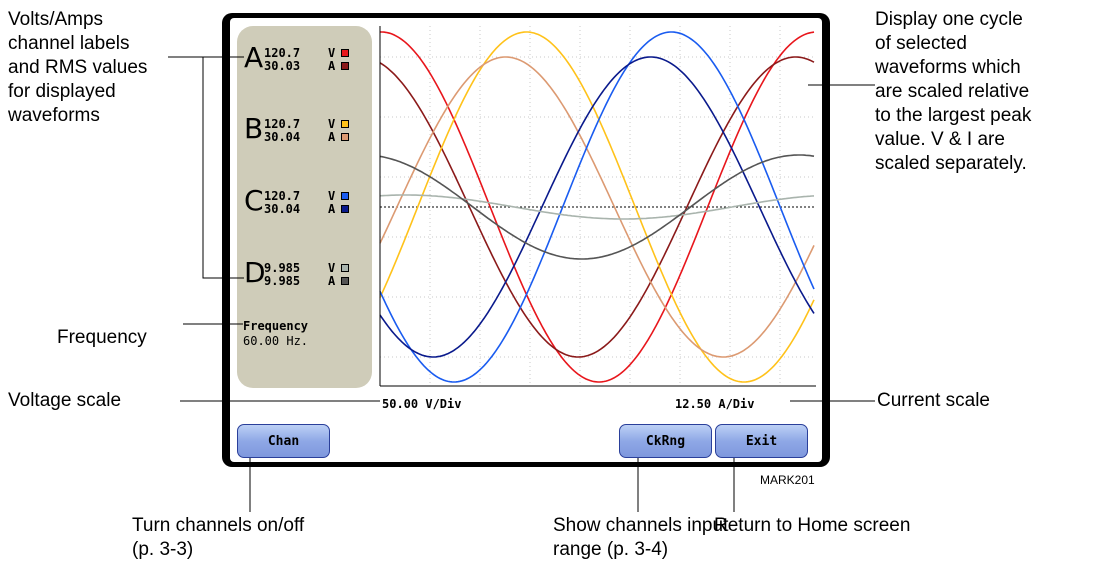 The height and width of the screenshot is (573, 1099). Describe the element at coordinates (640, 538) in the screenshot. I see `annotation-show-range: Show channels input range (p. 3-4)` at that location.